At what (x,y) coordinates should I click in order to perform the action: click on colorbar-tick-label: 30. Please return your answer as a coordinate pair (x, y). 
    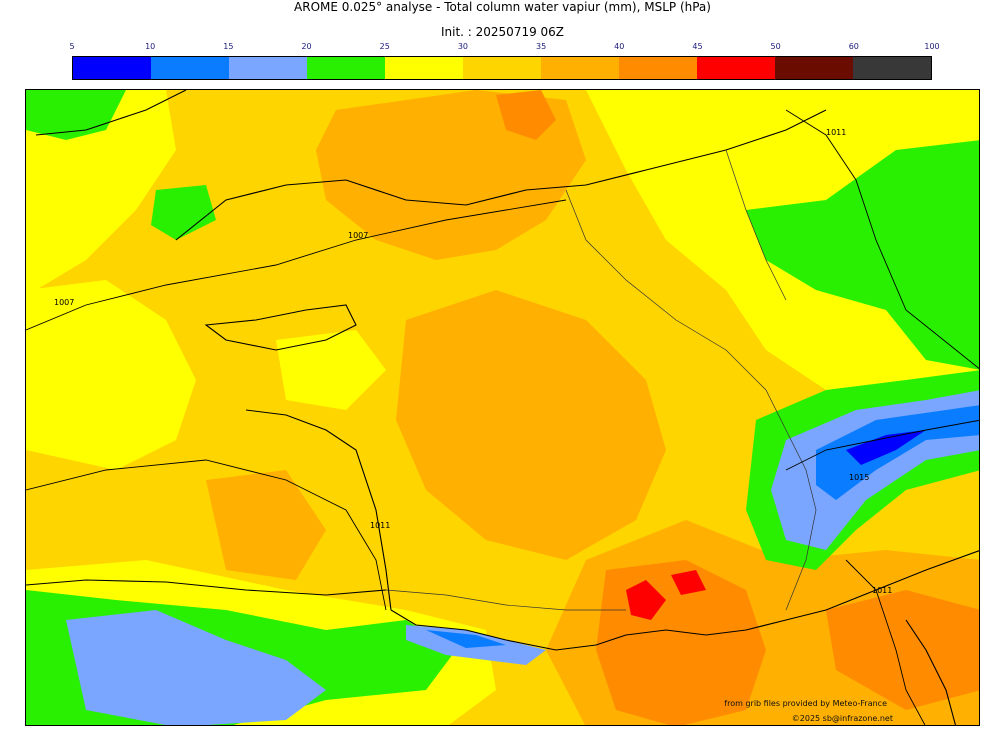
    Looking at the image, I should click on (462, 46).